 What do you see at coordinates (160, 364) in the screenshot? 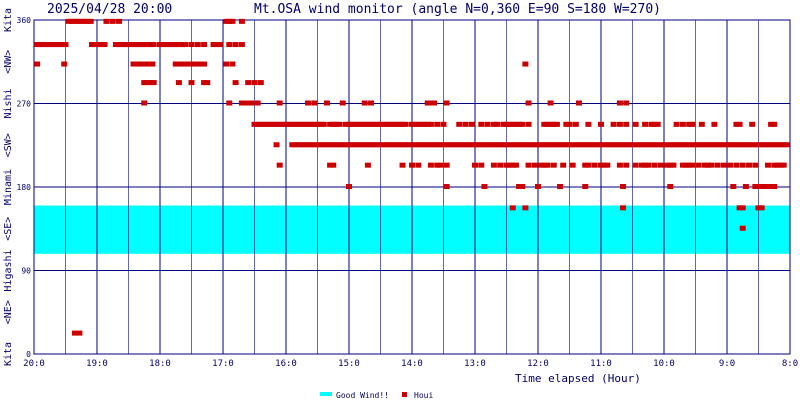
I see `x-tick-label: 18:0` at bounding box center [160, 364].